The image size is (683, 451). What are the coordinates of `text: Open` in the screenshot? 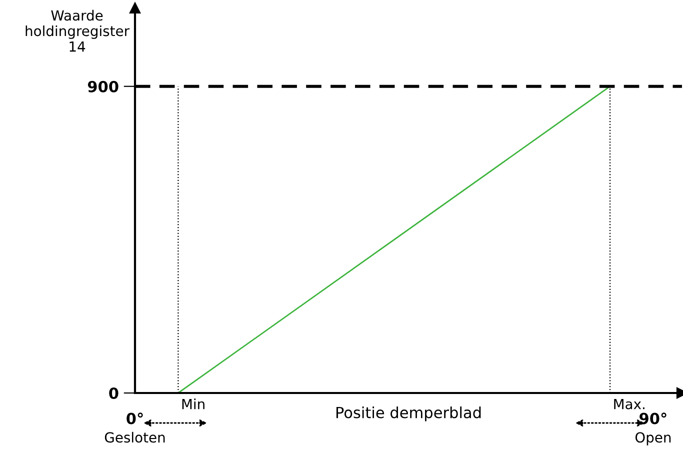 It's located at (653, 439).